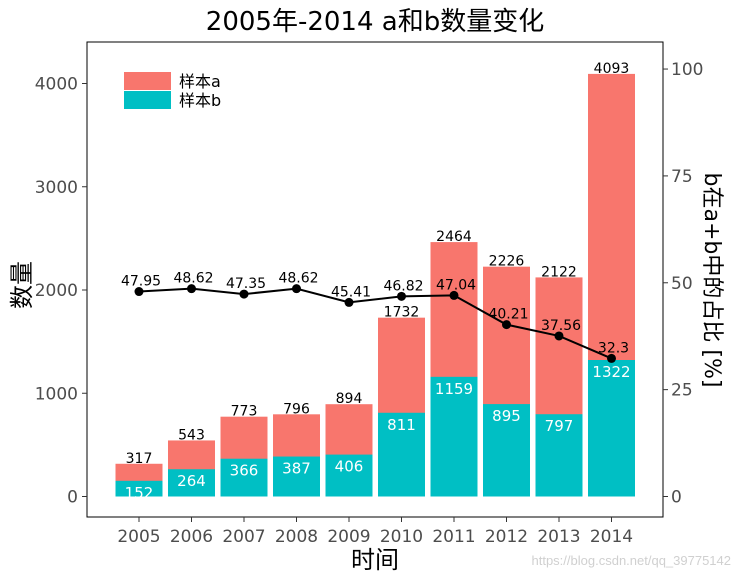 The image size is (739, 584). Describe the element at coordinates (375, 22) in the screenshot. I see `chart-title: 2005年-2014 a和b数量变化` at that location.